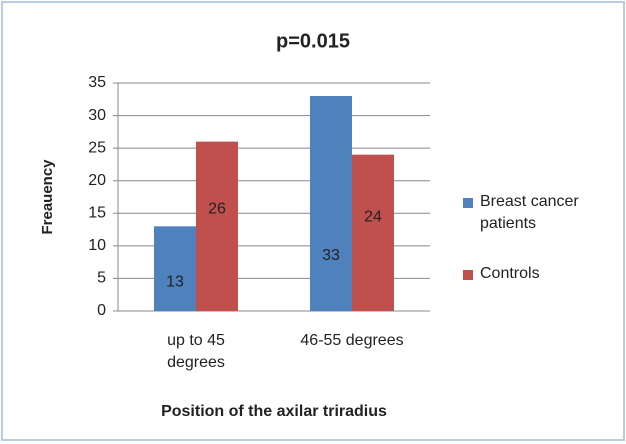  Describe the element at coordinates (101, 310) in the screenshot. I see `y-tick-label: 0` at that location.